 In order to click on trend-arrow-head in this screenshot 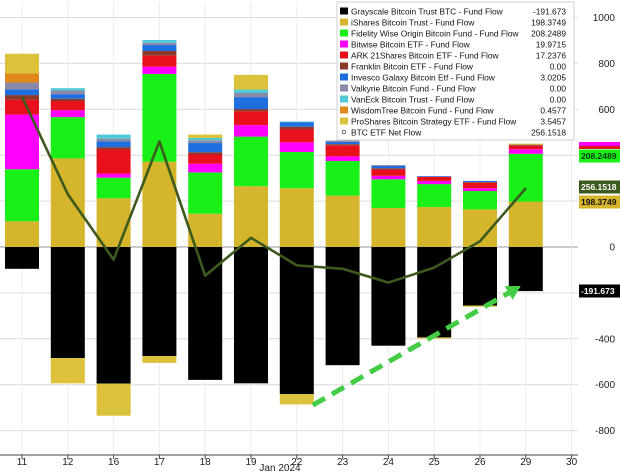, I will do `click(512, 293)`.